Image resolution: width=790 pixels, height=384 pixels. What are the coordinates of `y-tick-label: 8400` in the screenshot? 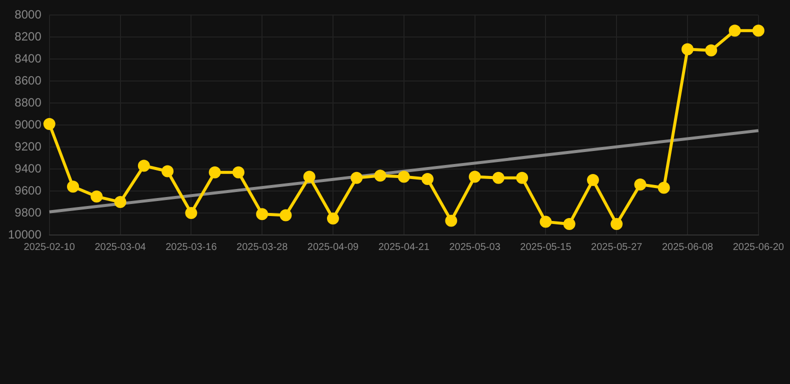 It's located at (28, 58).